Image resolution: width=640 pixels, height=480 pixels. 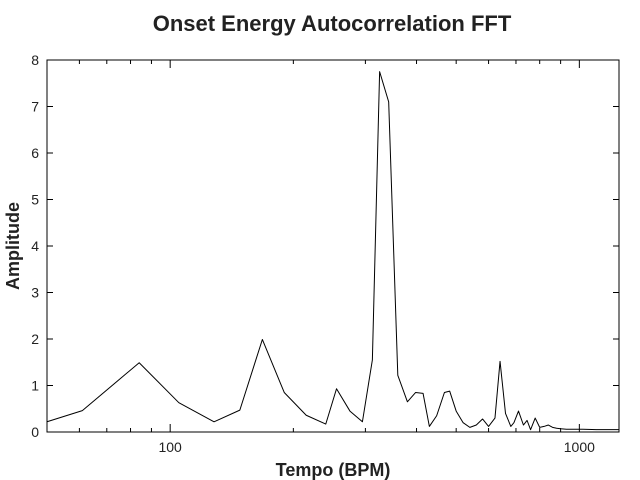 I want to click on y-tick-label: 6, so click(x=35, y=153).